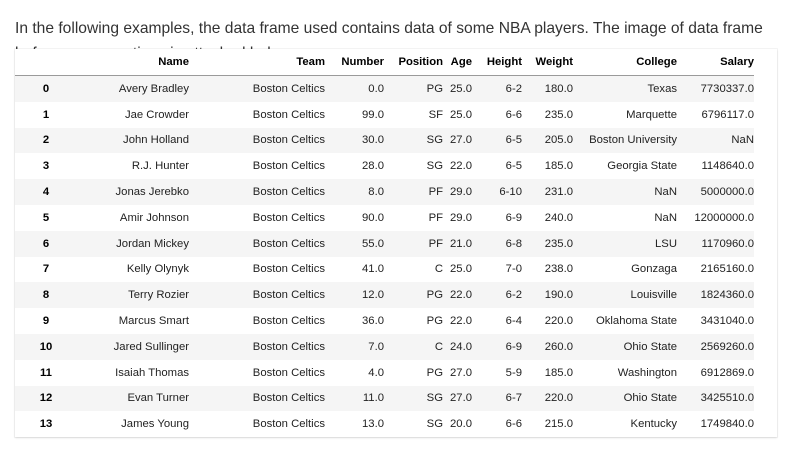 This screenshot has width=789, height=463. I want to click on cell-number: 12.0, so click(373, 295).